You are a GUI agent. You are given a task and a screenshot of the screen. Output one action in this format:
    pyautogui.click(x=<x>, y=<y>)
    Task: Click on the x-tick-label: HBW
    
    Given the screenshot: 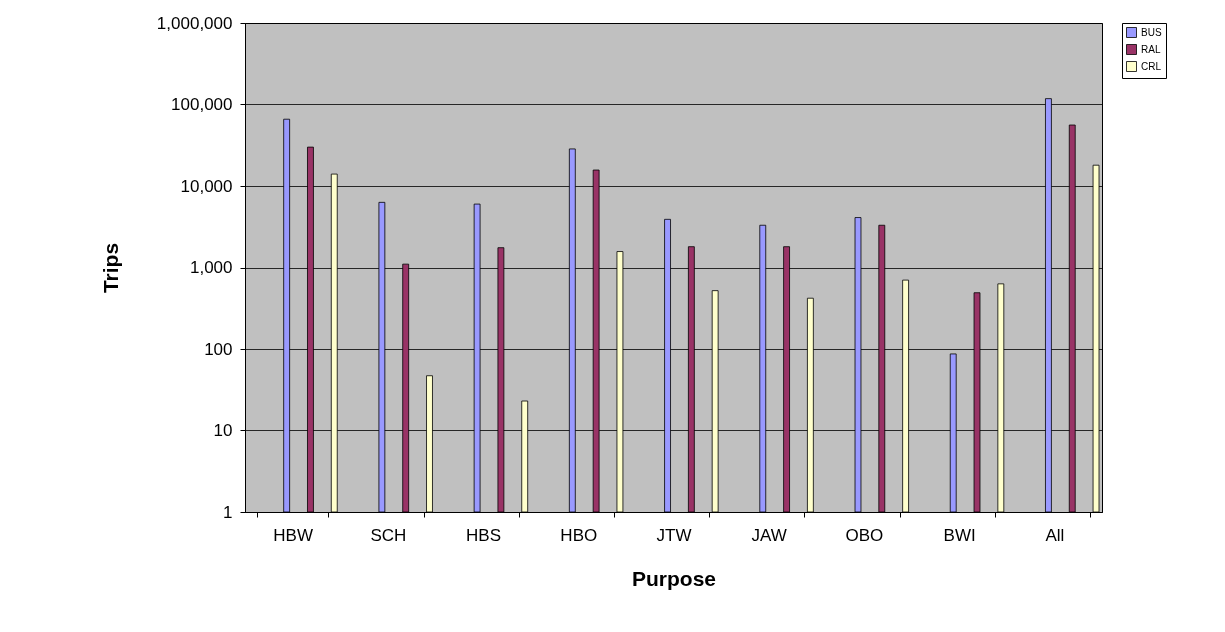 What is the action you would take?
    pyautogui.click(x=293, y=535)
    